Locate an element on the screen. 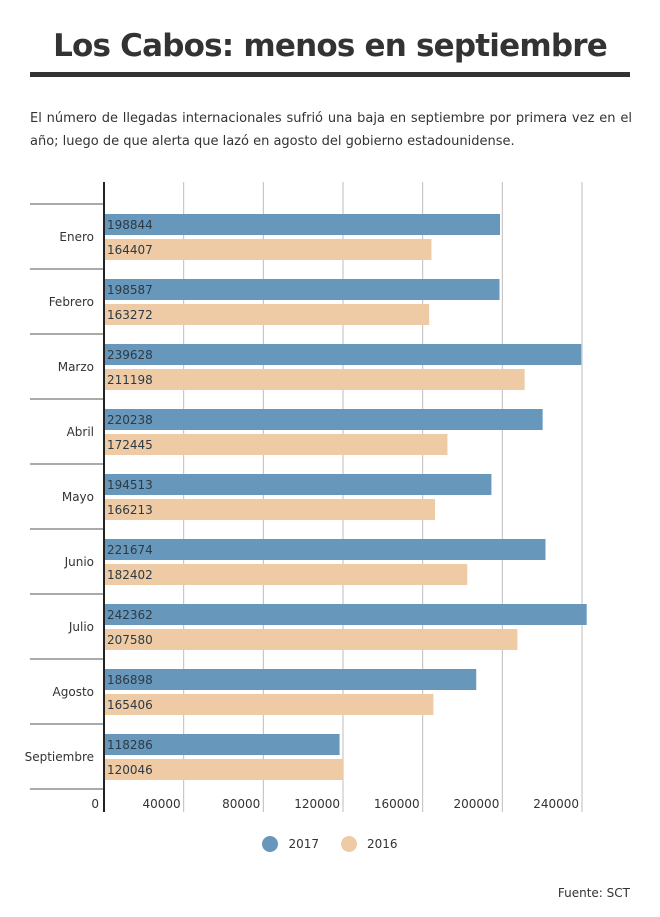 This screenshot has width=660, height=917. data-label: 220238 is located at coordinates (130, 420).